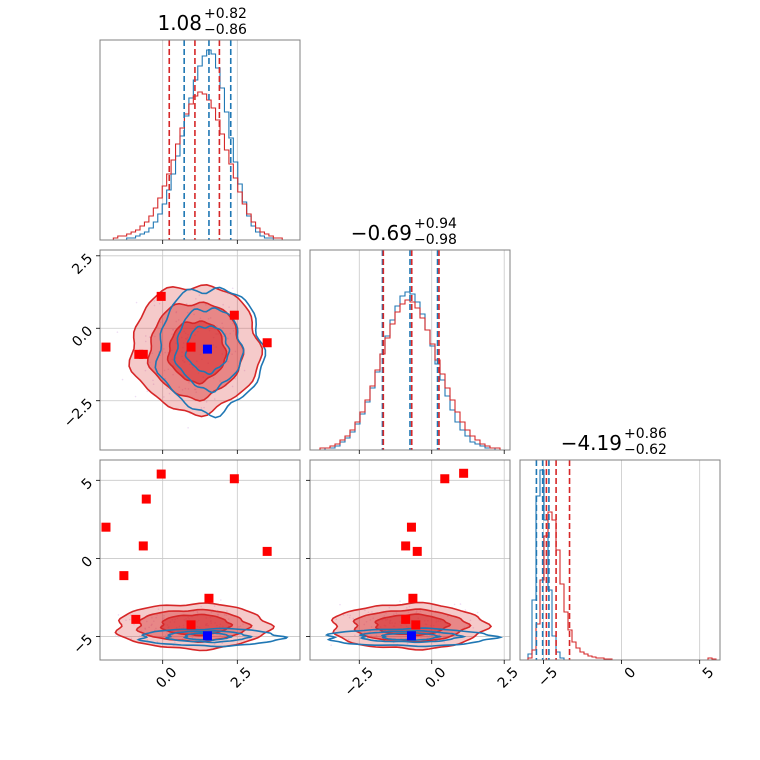 This screenshot has height=760, width=760. What do you see at coordinates (591, 443) in the screenshot?
I see `title-value: −4.19` at bounding box center [591, 443].